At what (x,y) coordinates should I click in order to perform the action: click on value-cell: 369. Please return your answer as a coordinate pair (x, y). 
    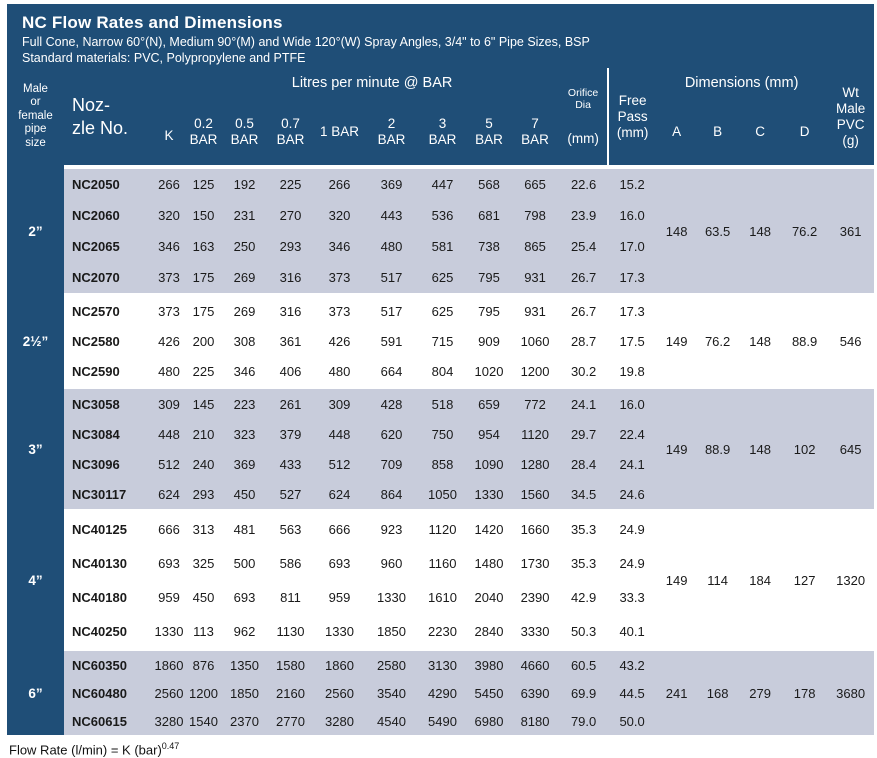
    Looking at the image, I should click on (391, 185).